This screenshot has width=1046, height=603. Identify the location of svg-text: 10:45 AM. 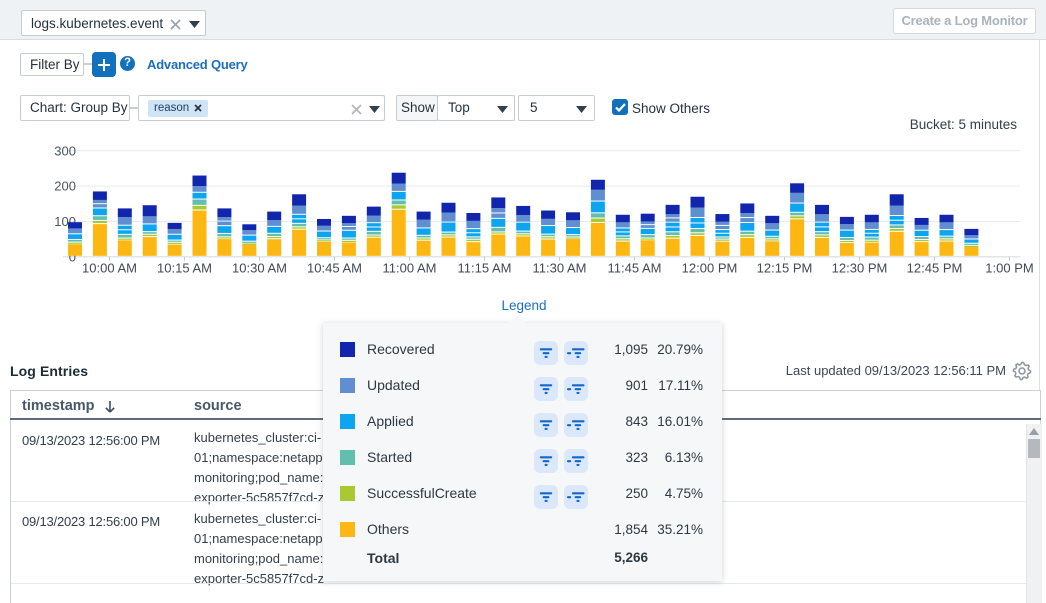
(334, 268).